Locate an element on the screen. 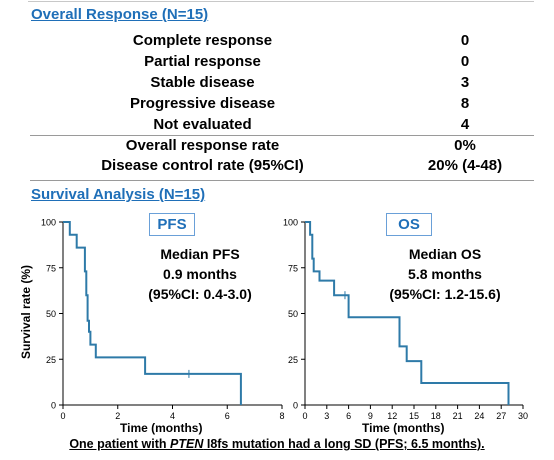  os-median-title: Median OS is located at coordinates (445, 254).